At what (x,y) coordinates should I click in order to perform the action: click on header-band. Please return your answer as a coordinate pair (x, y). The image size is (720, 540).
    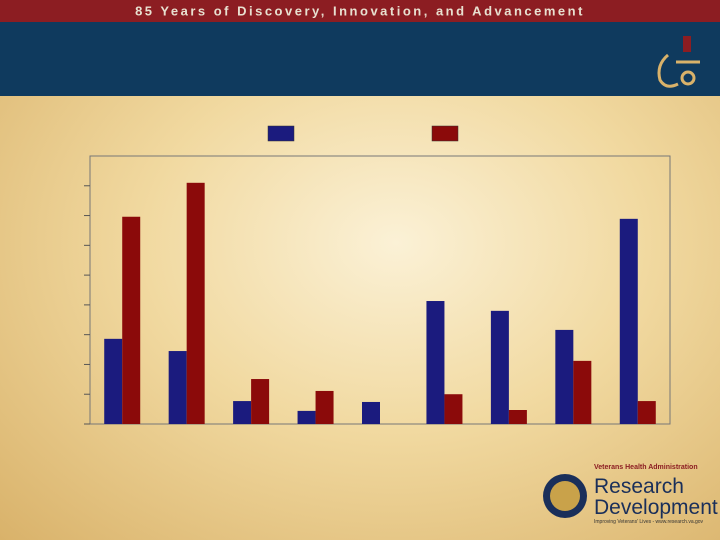
    Looking at the image, I should click on (360, 59).